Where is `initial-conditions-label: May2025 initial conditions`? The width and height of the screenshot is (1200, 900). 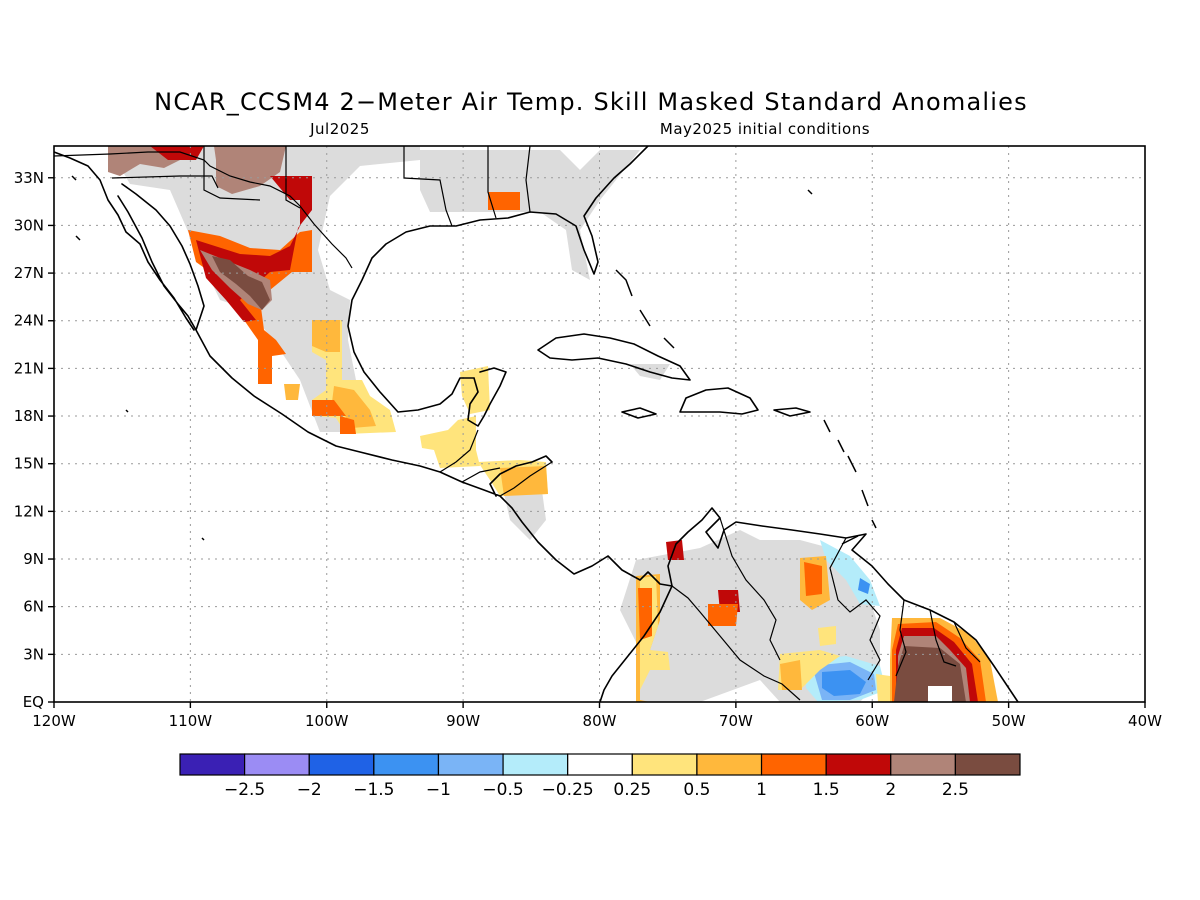
initial-conditions-label: May2025 initial conditions is located at coordinates (765, 129).